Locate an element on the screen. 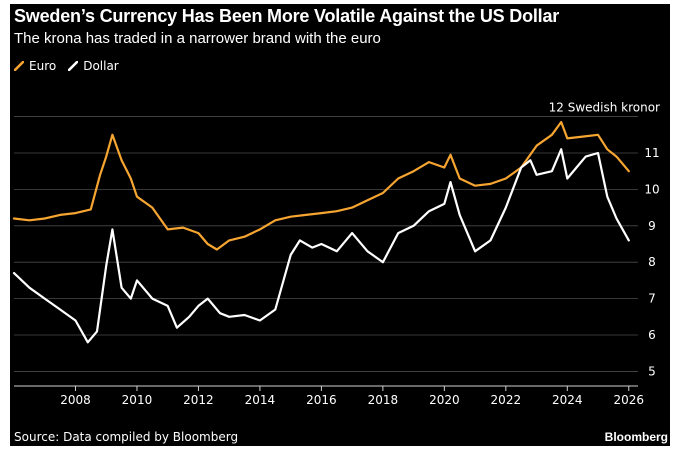 This screenshot has height=453, width=680. x-tick-label-2026: 2026 is located at coordinates (629, 400).